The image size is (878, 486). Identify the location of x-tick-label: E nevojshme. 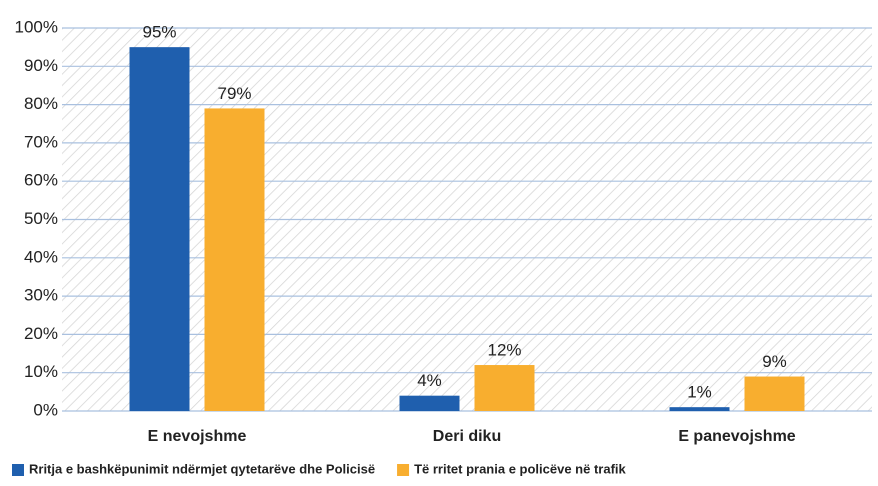
(197, 436).